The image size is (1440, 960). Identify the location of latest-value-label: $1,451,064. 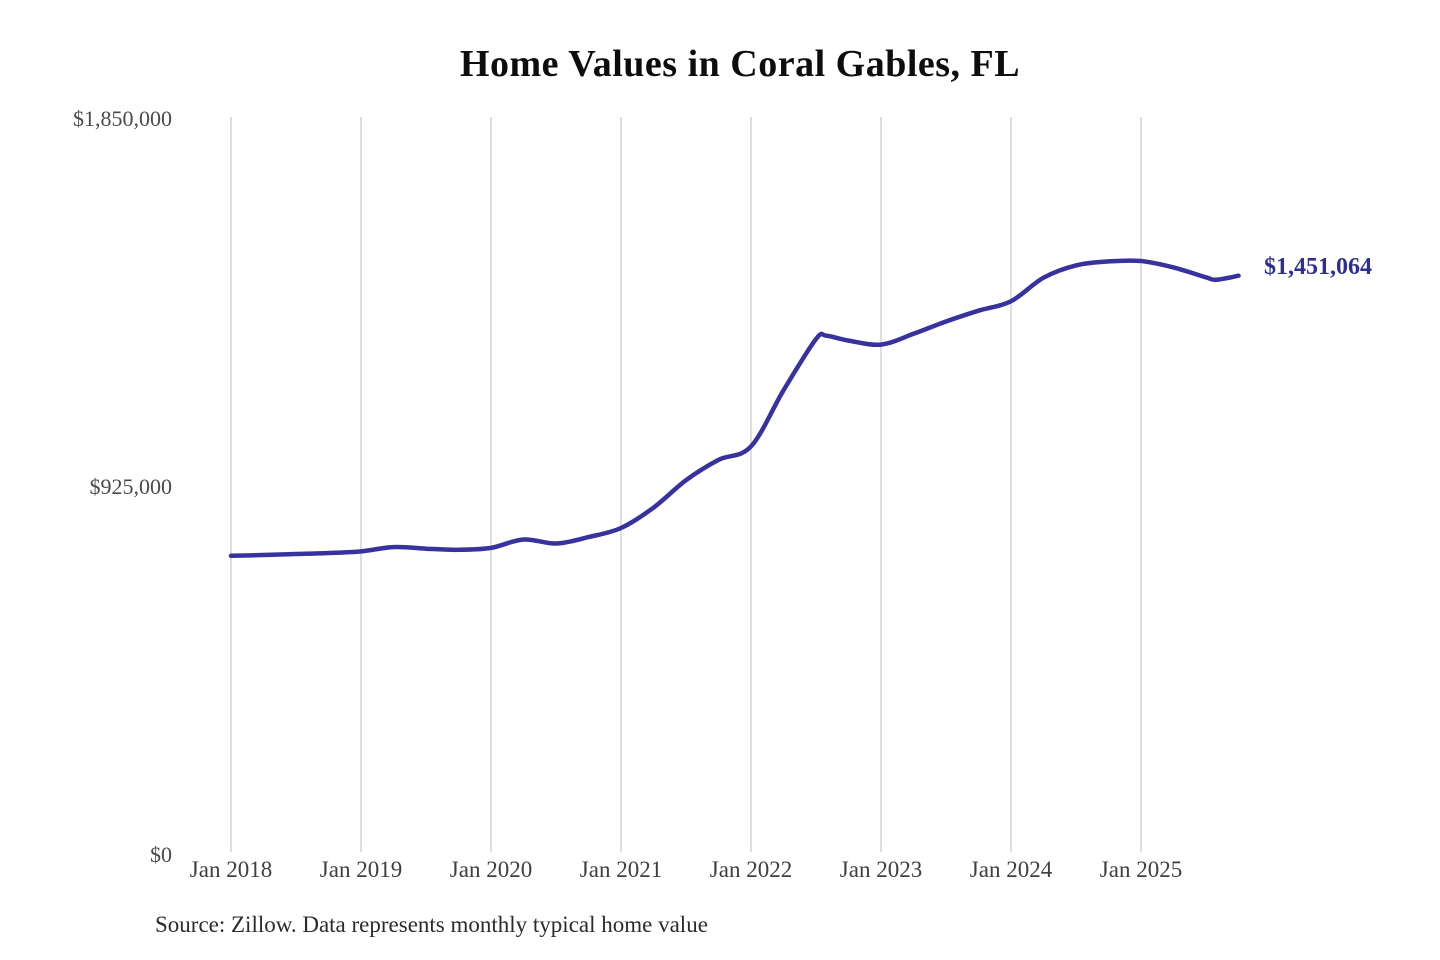
(1318, 267).